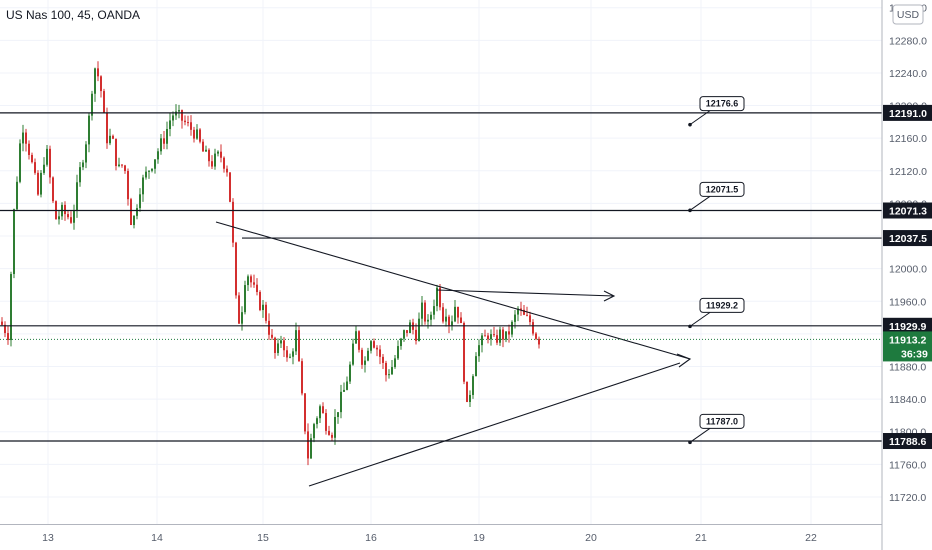 Image resolution: width=932 pixels, height=550 pixels. I want to click on x-tick-label: 14, so click(157, 538).